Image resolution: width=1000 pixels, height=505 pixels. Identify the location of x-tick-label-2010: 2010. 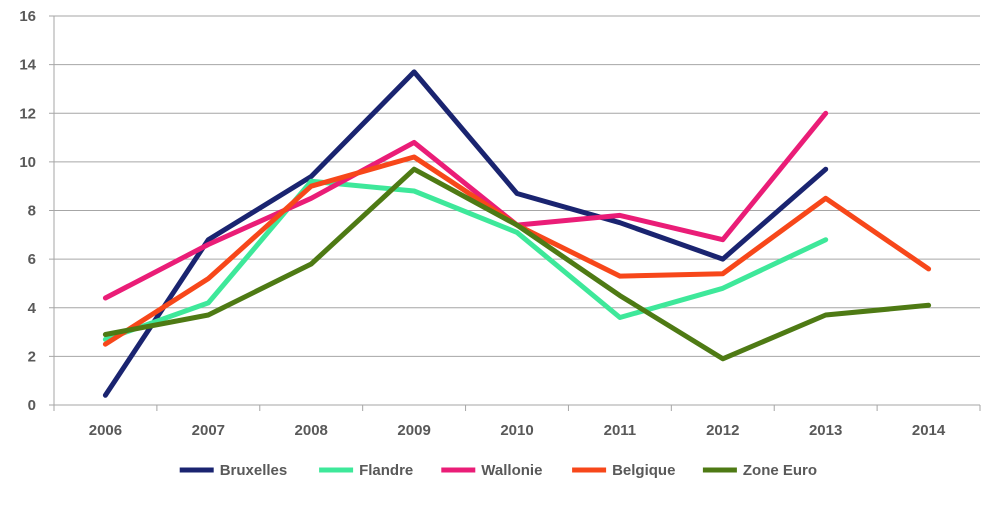
(516, 430).